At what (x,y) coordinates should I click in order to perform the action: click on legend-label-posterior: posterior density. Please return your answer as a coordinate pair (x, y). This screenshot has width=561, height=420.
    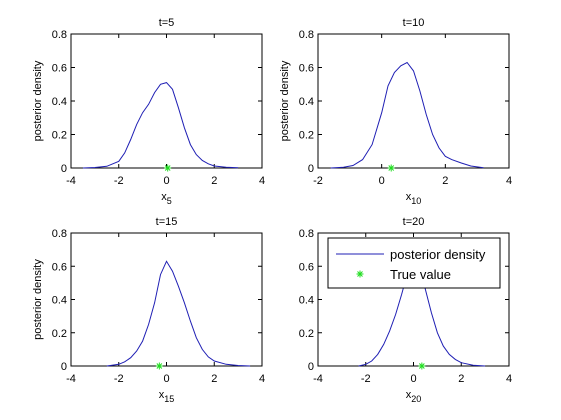
    Looking at the image, I should click on (438, 254).